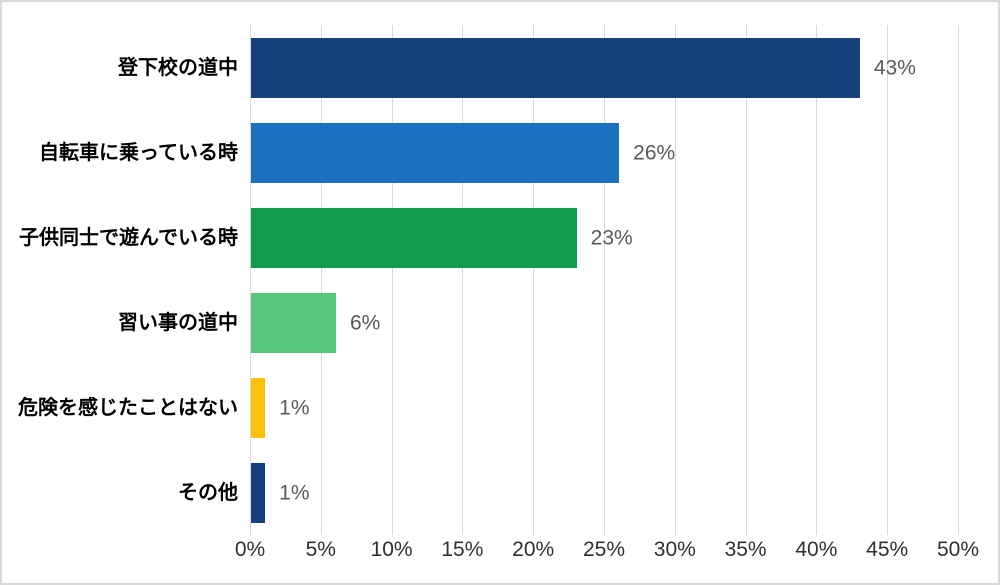  Describe the element at coordinates (462, 549) in the screenshot. I see `x-tick-label: 15%` at that location.